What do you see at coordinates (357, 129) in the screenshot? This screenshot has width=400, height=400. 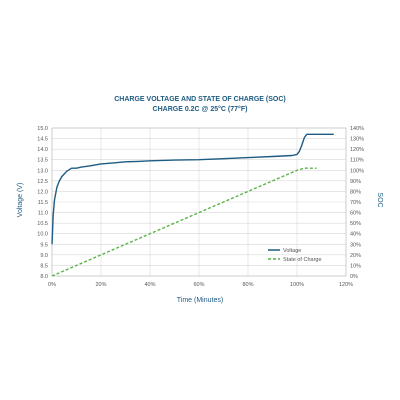 I see `y2-tick-label: 140%` at bounding box center [357, 129].